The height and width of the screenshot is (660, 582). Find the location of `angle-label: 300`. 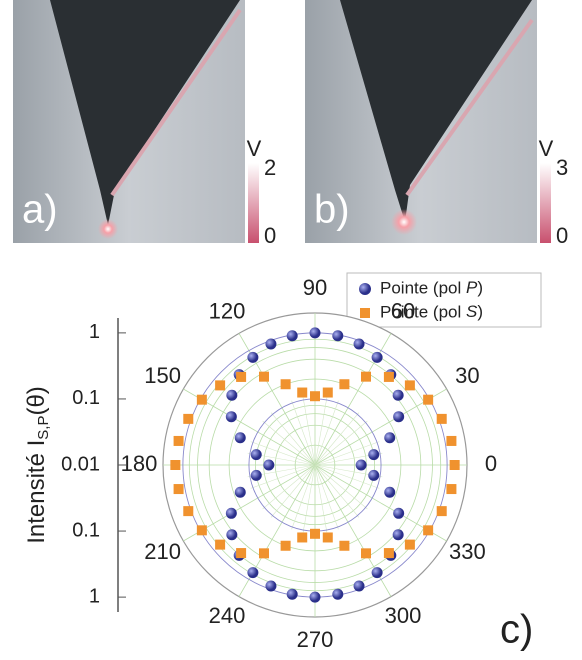

angle-label: 300 is located at coordinates (403, 615).